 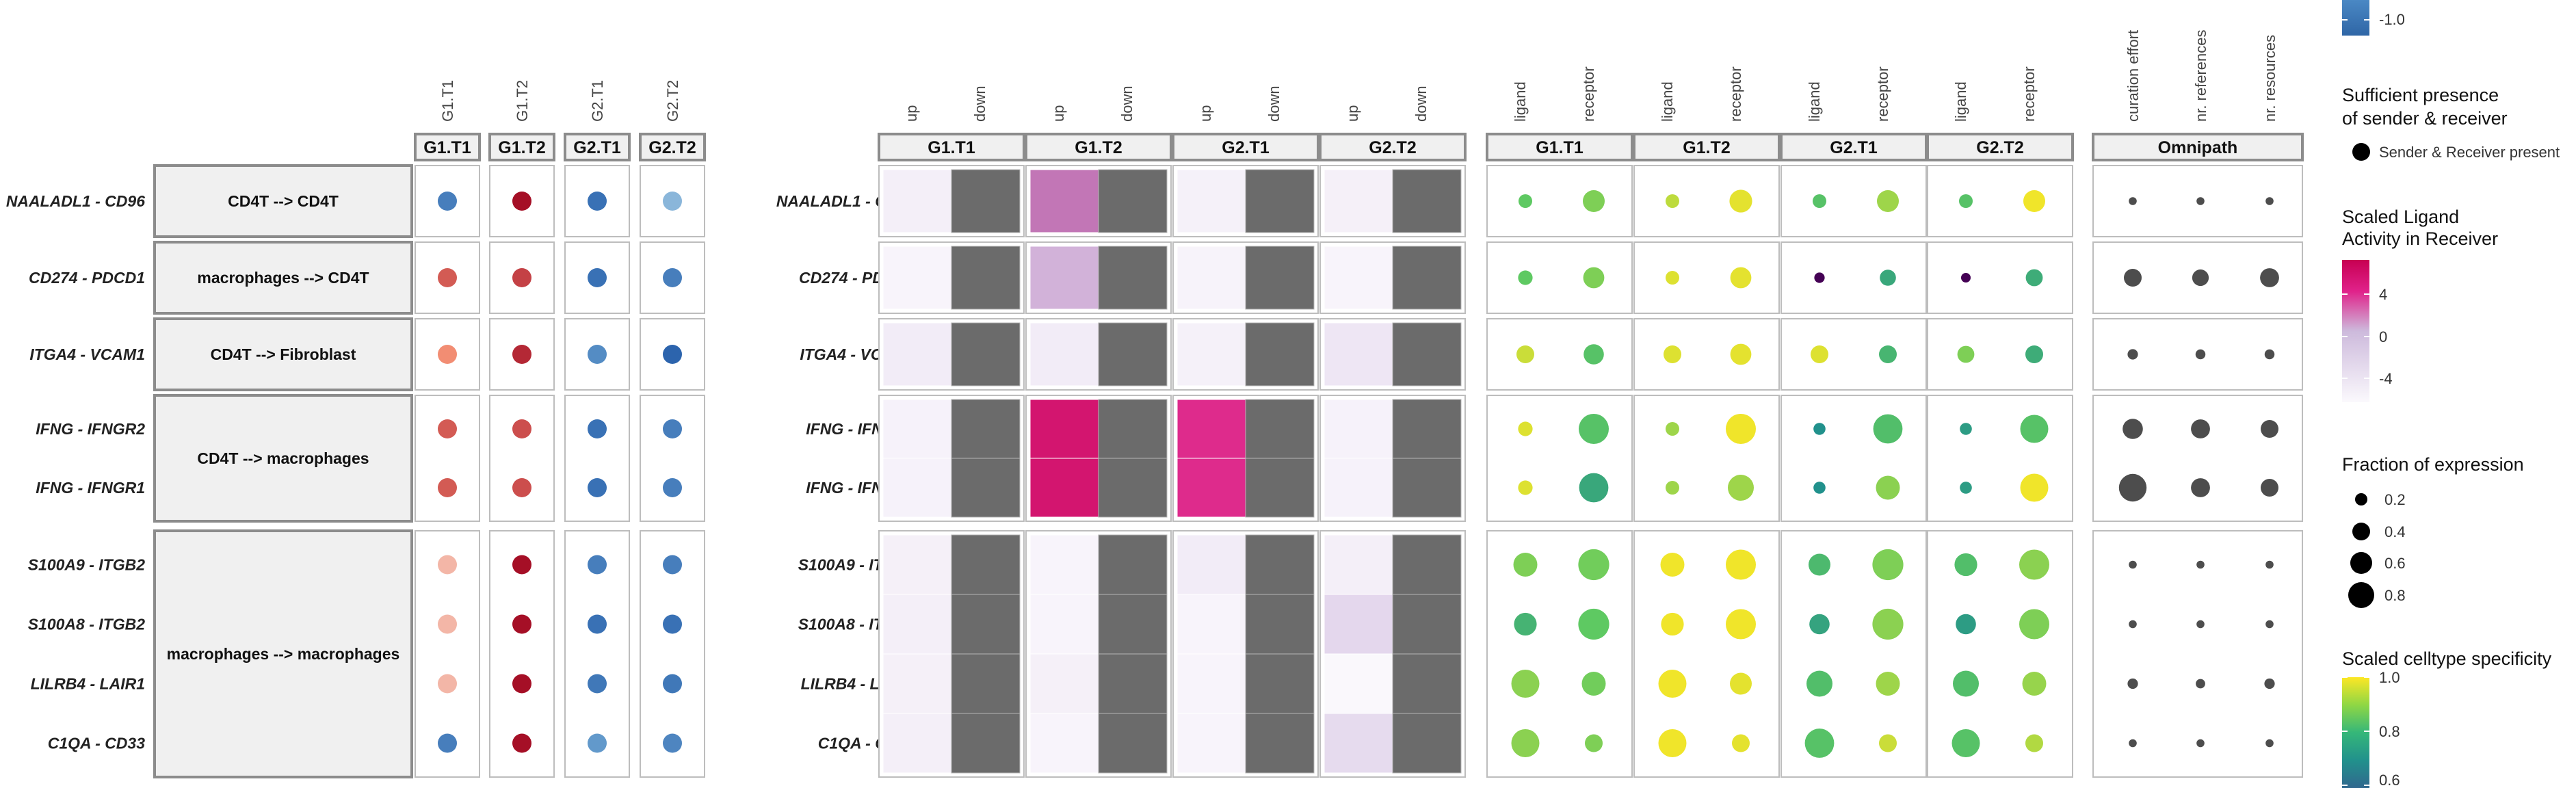 What do you see at coordinates (2355, 732) in the screenshot?
I see `specificity-colorbar` at bounding box center [2355, 732].